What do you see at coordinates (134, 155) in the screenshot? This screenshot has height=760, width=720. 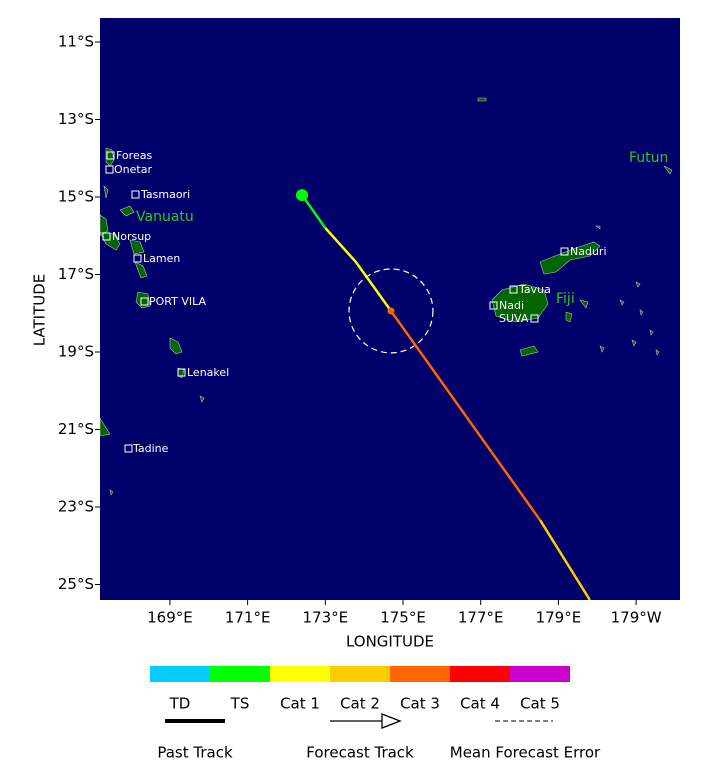 I see `place-label: Foreas` at bounding box center [134, 155].